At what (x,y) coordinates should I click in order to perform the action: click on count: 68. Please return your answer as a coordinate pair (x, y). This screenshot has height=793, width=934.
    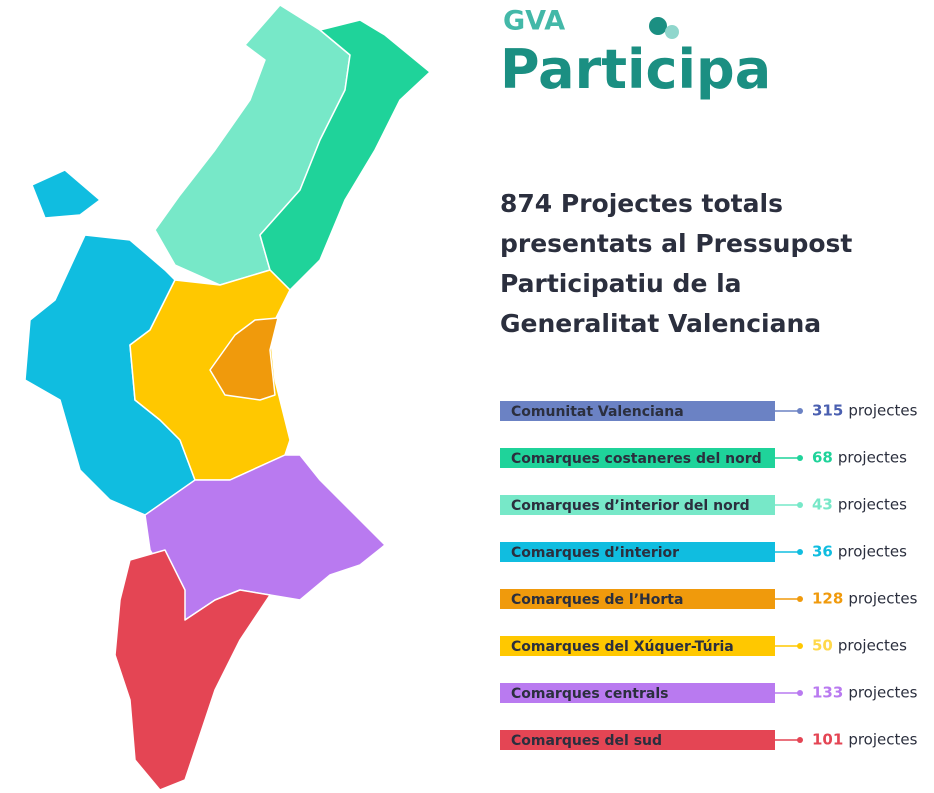
    Looking at the image, I should click on (822, 458).